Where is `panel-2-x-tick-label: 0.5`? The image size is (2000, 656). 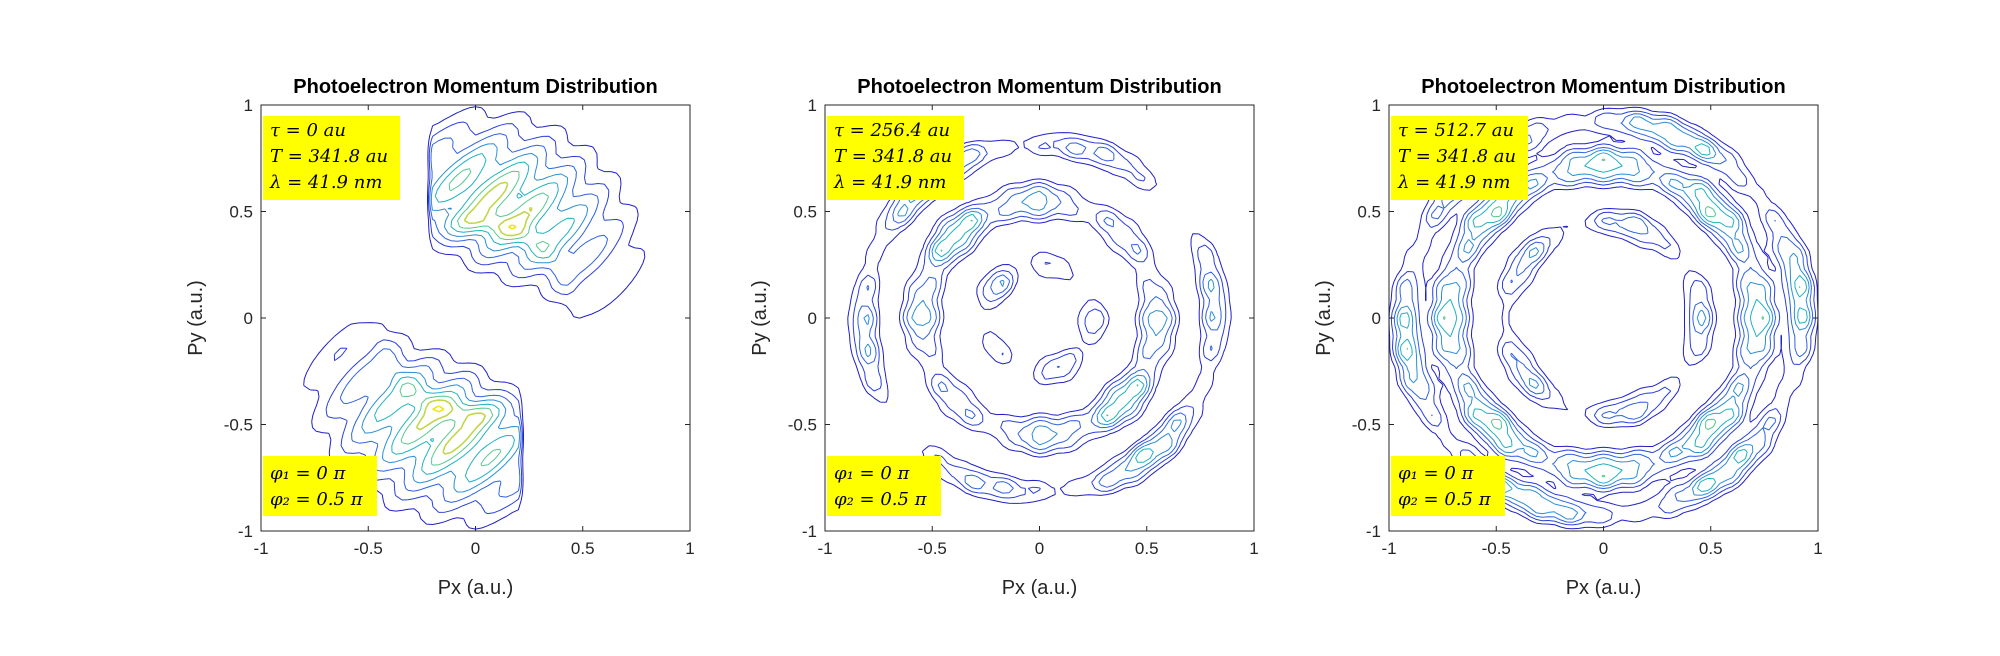
panel-2-x-tick-label: 0.5 is located at coordinates (1147, 548).